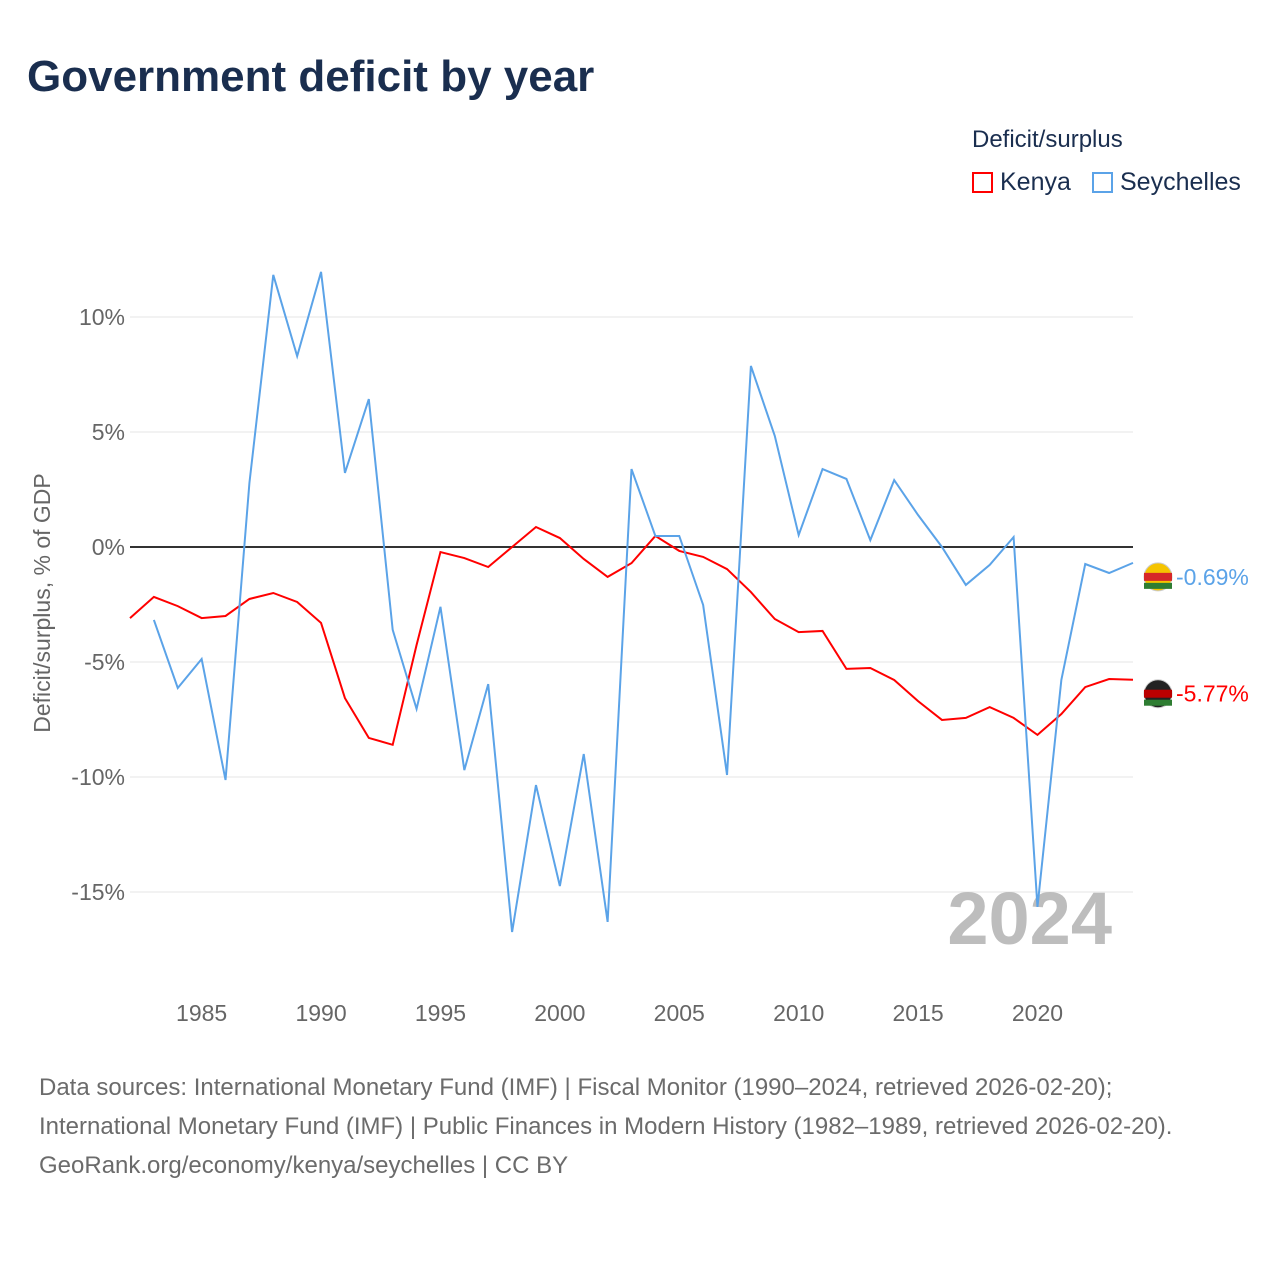 This screenshot has height=1280, width=1280. Describe the element at coordinates (1212, 577) in the screenshot. I see `end-value-label: -0.69%` at that location.